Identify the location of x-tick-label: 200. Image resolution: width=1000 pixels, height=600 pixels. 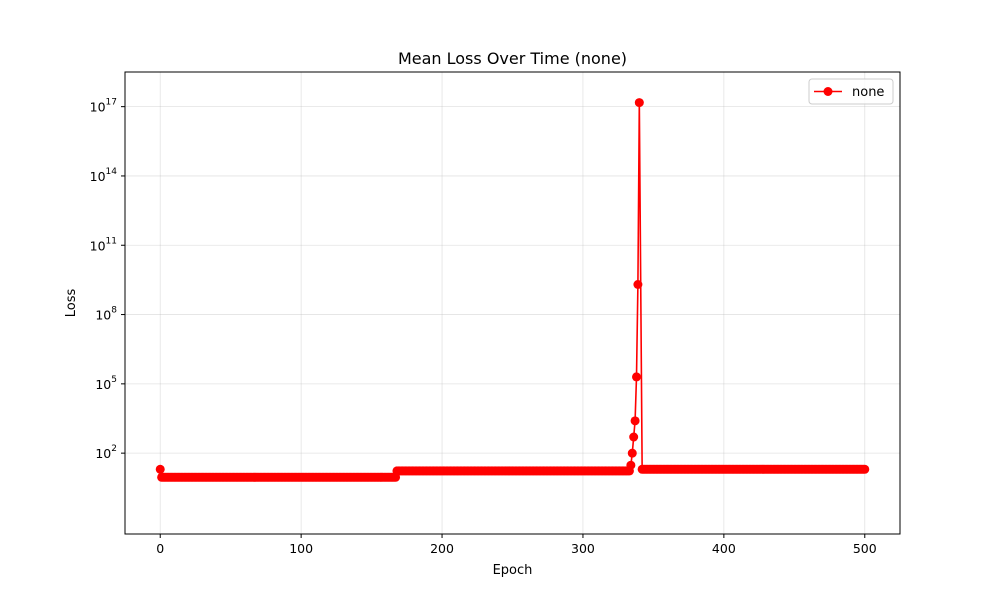
(442, 548).